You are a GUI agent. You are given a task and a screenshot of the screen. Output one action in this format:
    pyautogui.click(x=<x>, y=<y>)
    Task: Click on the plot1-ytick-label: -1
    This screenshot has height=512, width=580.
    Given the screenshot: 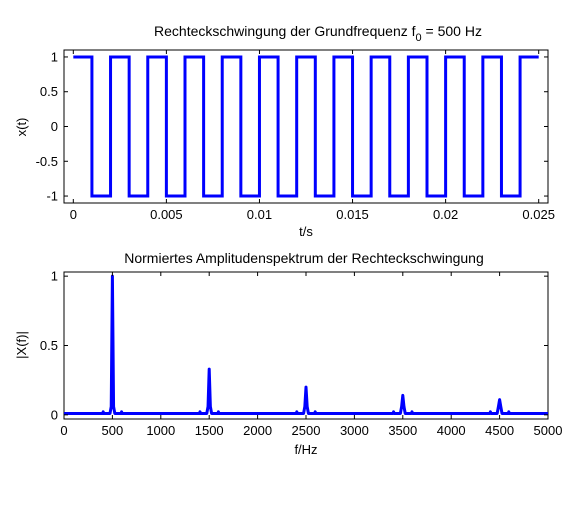 What is the action you would take?
    pyautogui.click(x=52, y=196)
    